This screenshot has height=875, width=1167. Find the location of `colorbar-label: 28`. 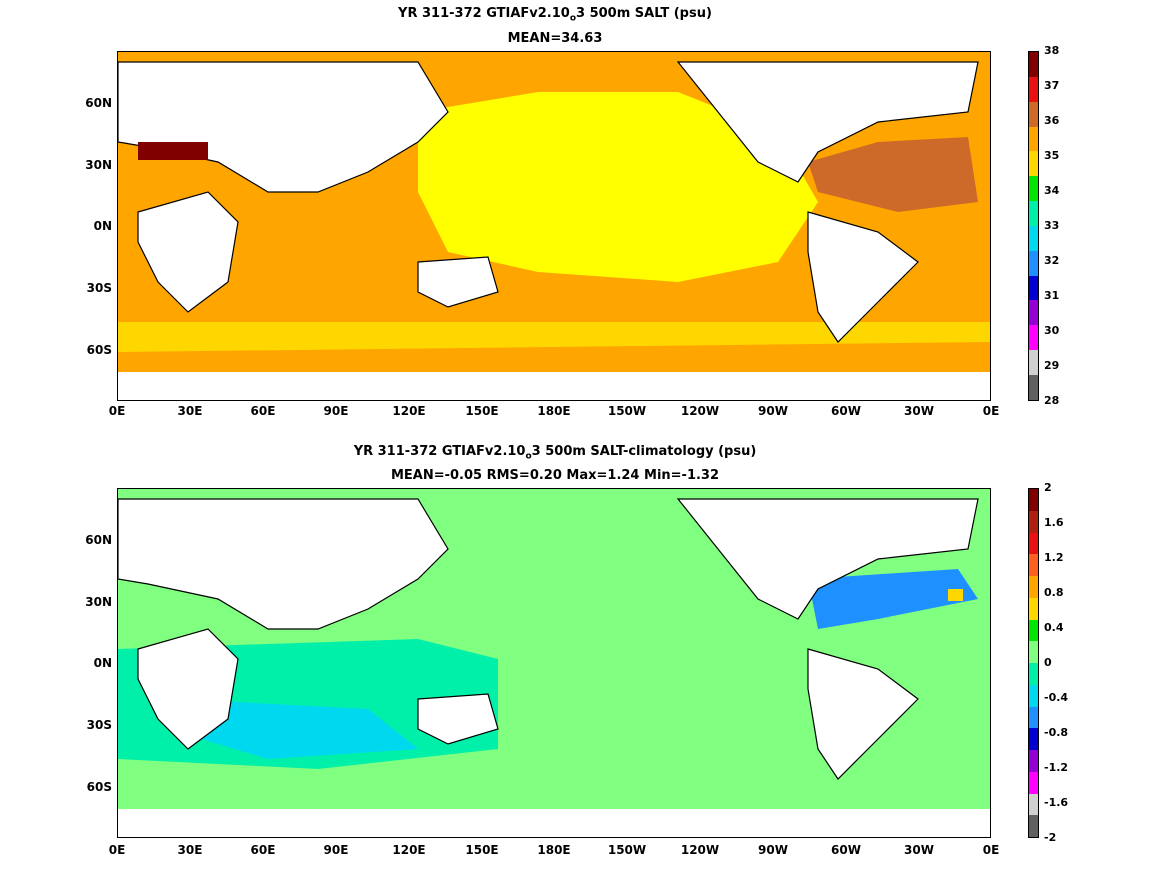

colorbar-label: 28 is located at coordinates (1052, 400).